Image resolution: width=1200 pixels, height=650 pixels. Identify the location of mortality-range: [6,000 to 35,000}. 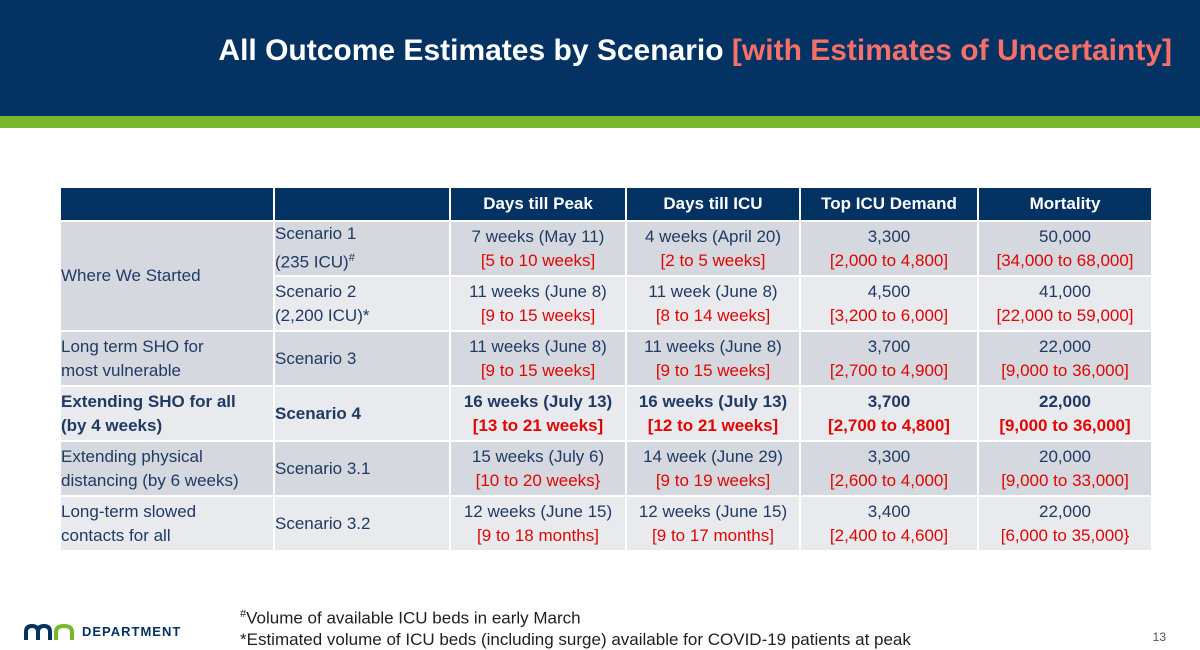
(1065, 535).